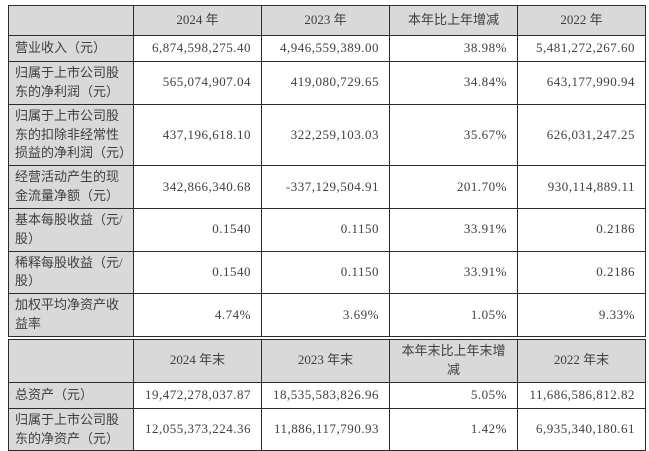 The height and width of the screenshot is (451, 649). Describe the element at coordinates (453, 360) in the screenshot. I see `header-yearend-change: 本年末比上年末增减` at that location.